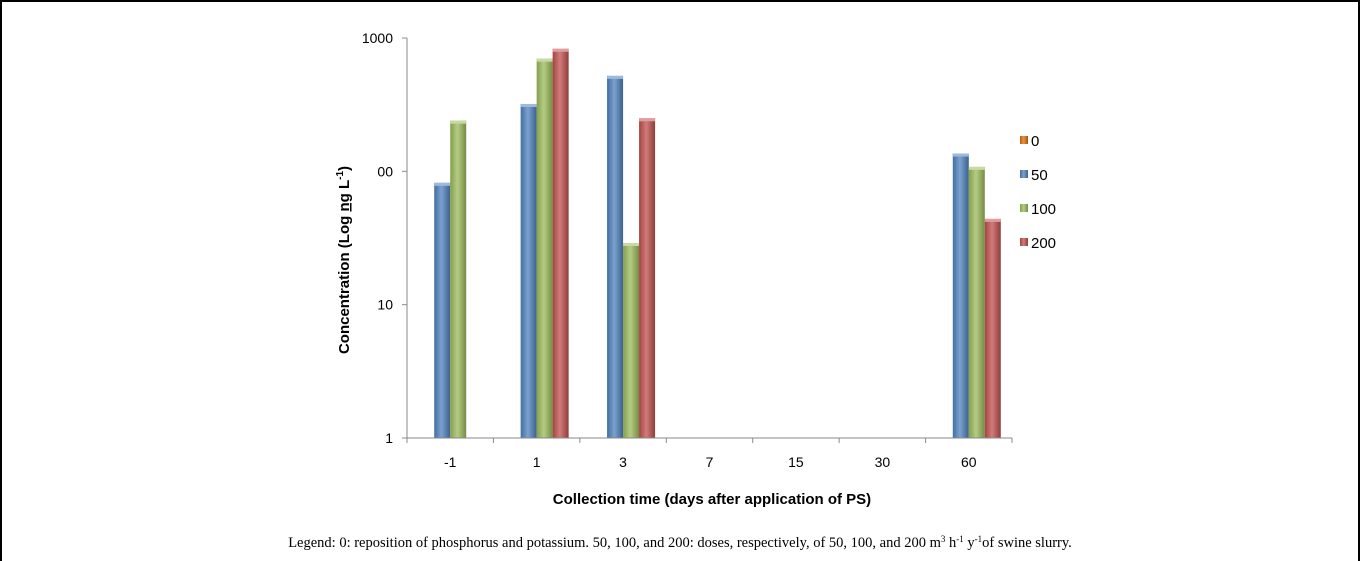 The image size is (1360, 561). What do you see at coordinates (537, 462) in the screenshot?
I see `x-tick-label: 1` at bounding box center [537, 462].